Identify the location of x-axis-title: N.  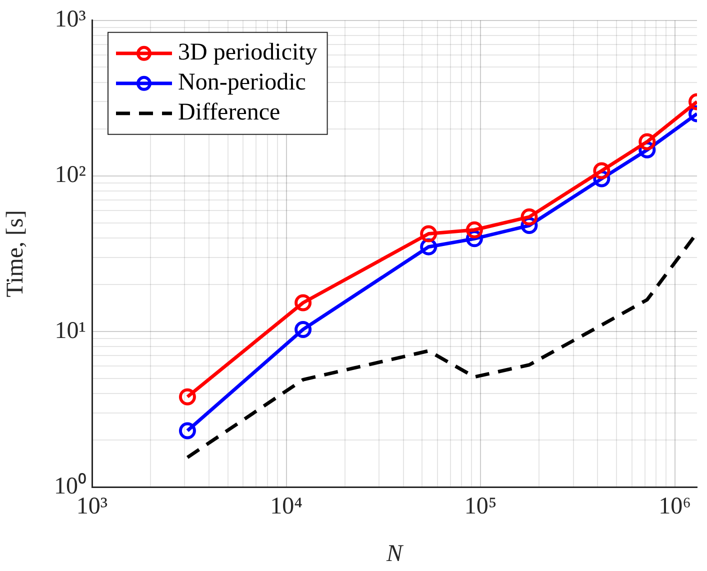
(394, 553).